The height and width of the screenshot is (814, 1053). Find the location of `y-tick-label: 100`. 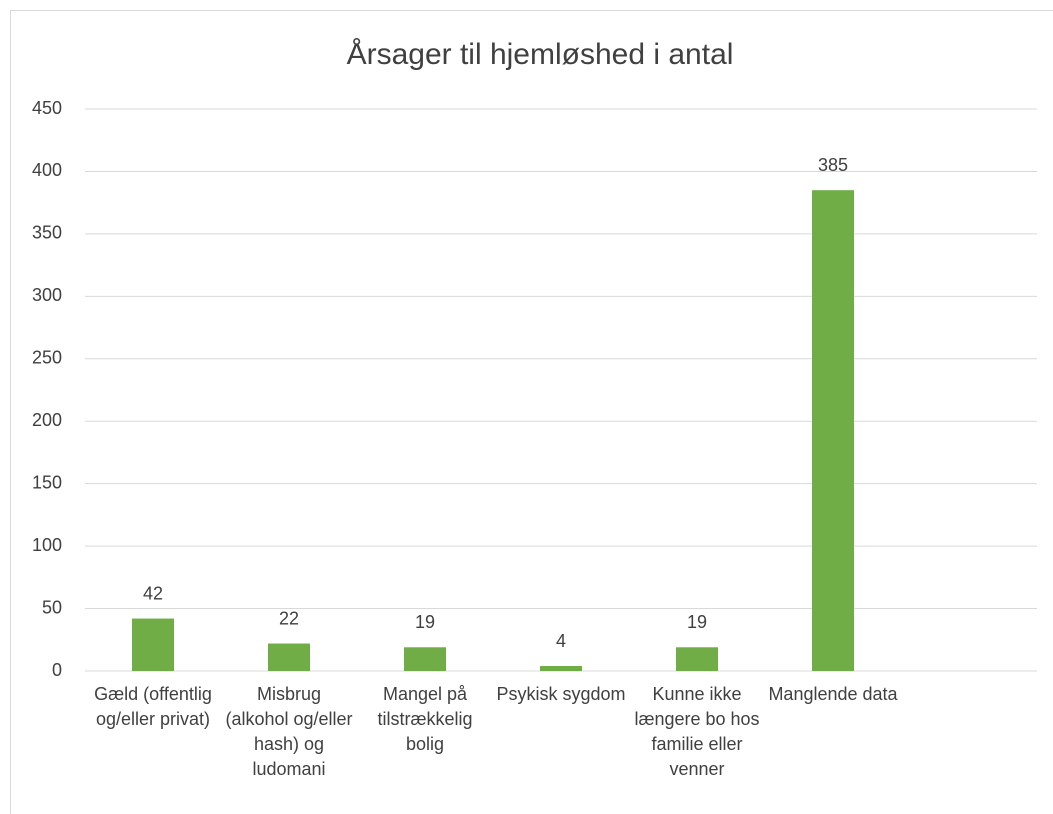

y-tick-label: 100 is located at coordinates (47, 545).